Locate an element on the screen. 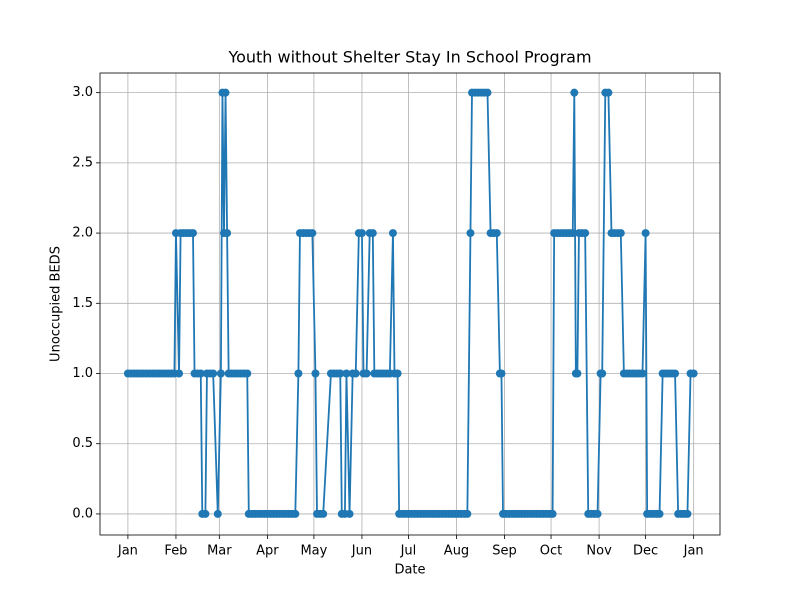 This screenshot has height=600, width=800. x-tick-label: May is located at coordinates (313, 551).